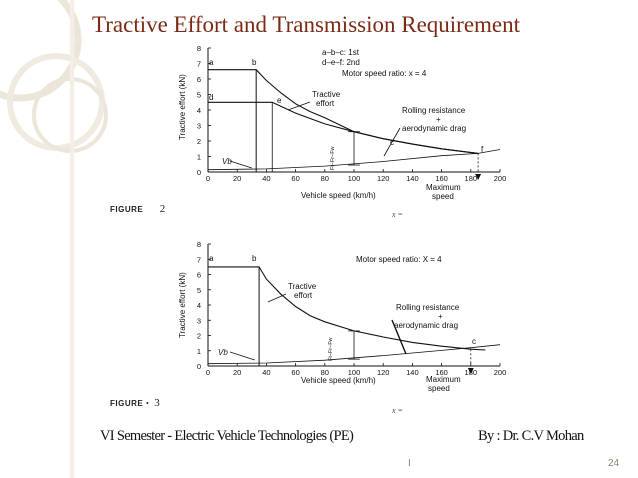  I want to click on figure-1-point-f: f, so click(482, 149).